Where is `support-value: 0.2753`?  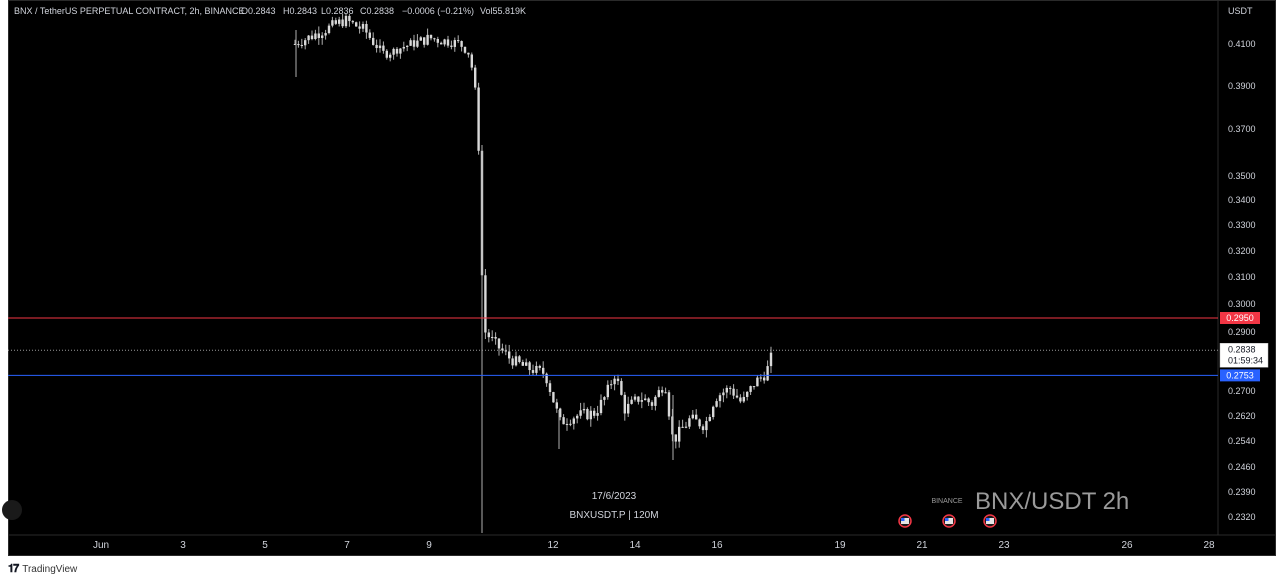
support-value: 0.2753 is located at coordinates (1240, 375).